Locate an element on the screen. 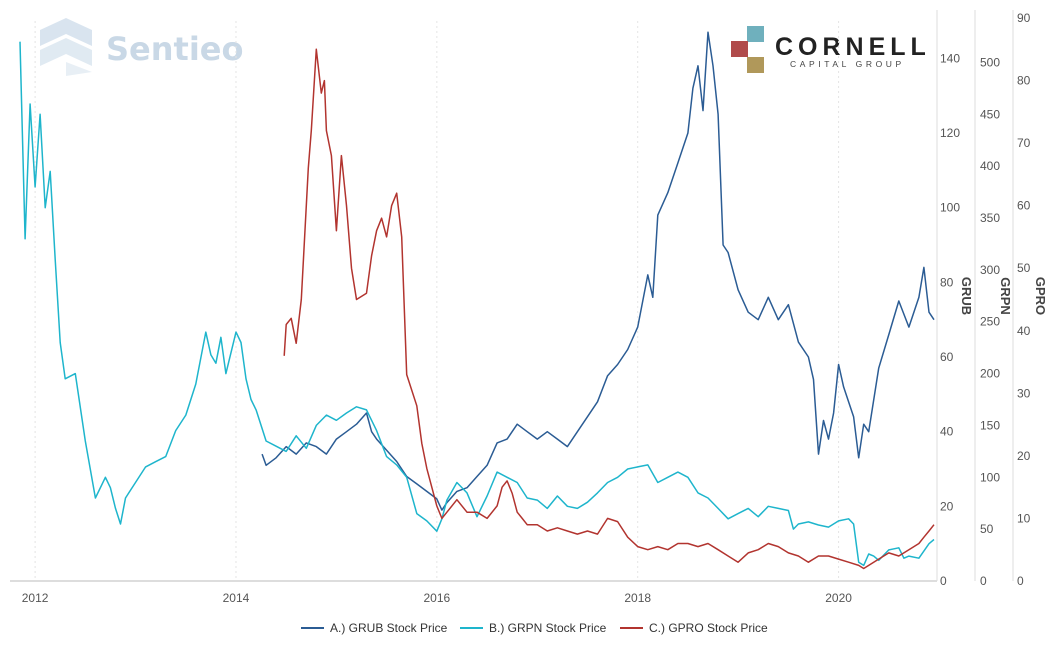  grub-tick-label: 60 is located at coordinates (947, 357).